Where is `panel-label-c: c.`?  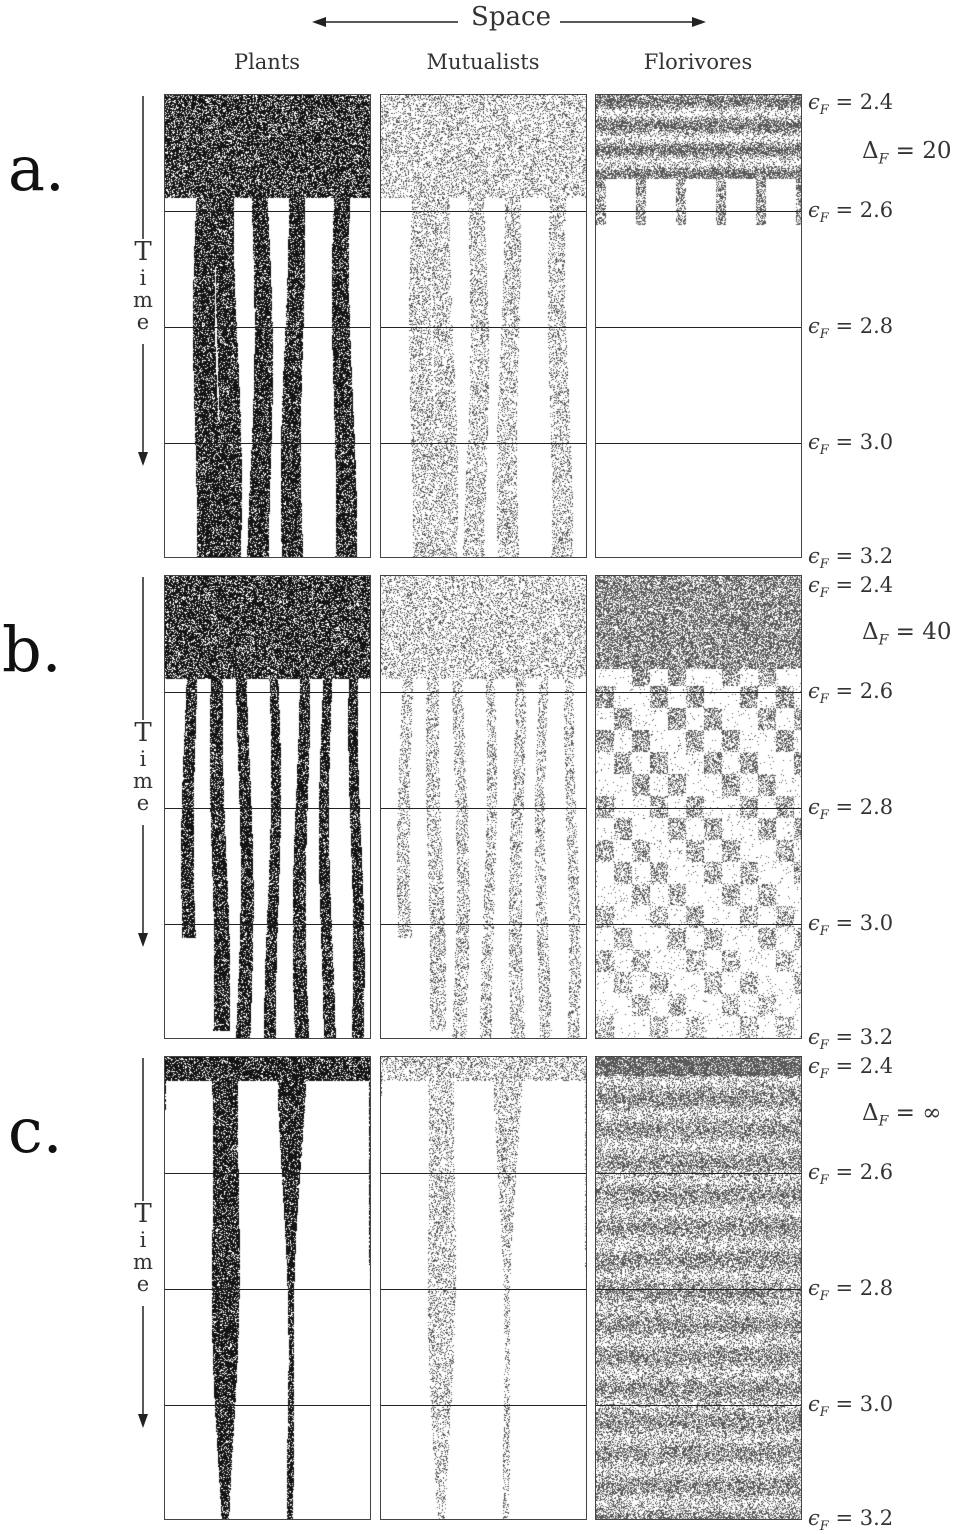 panel-label-c: c. is located at coordinates (35, 1130).